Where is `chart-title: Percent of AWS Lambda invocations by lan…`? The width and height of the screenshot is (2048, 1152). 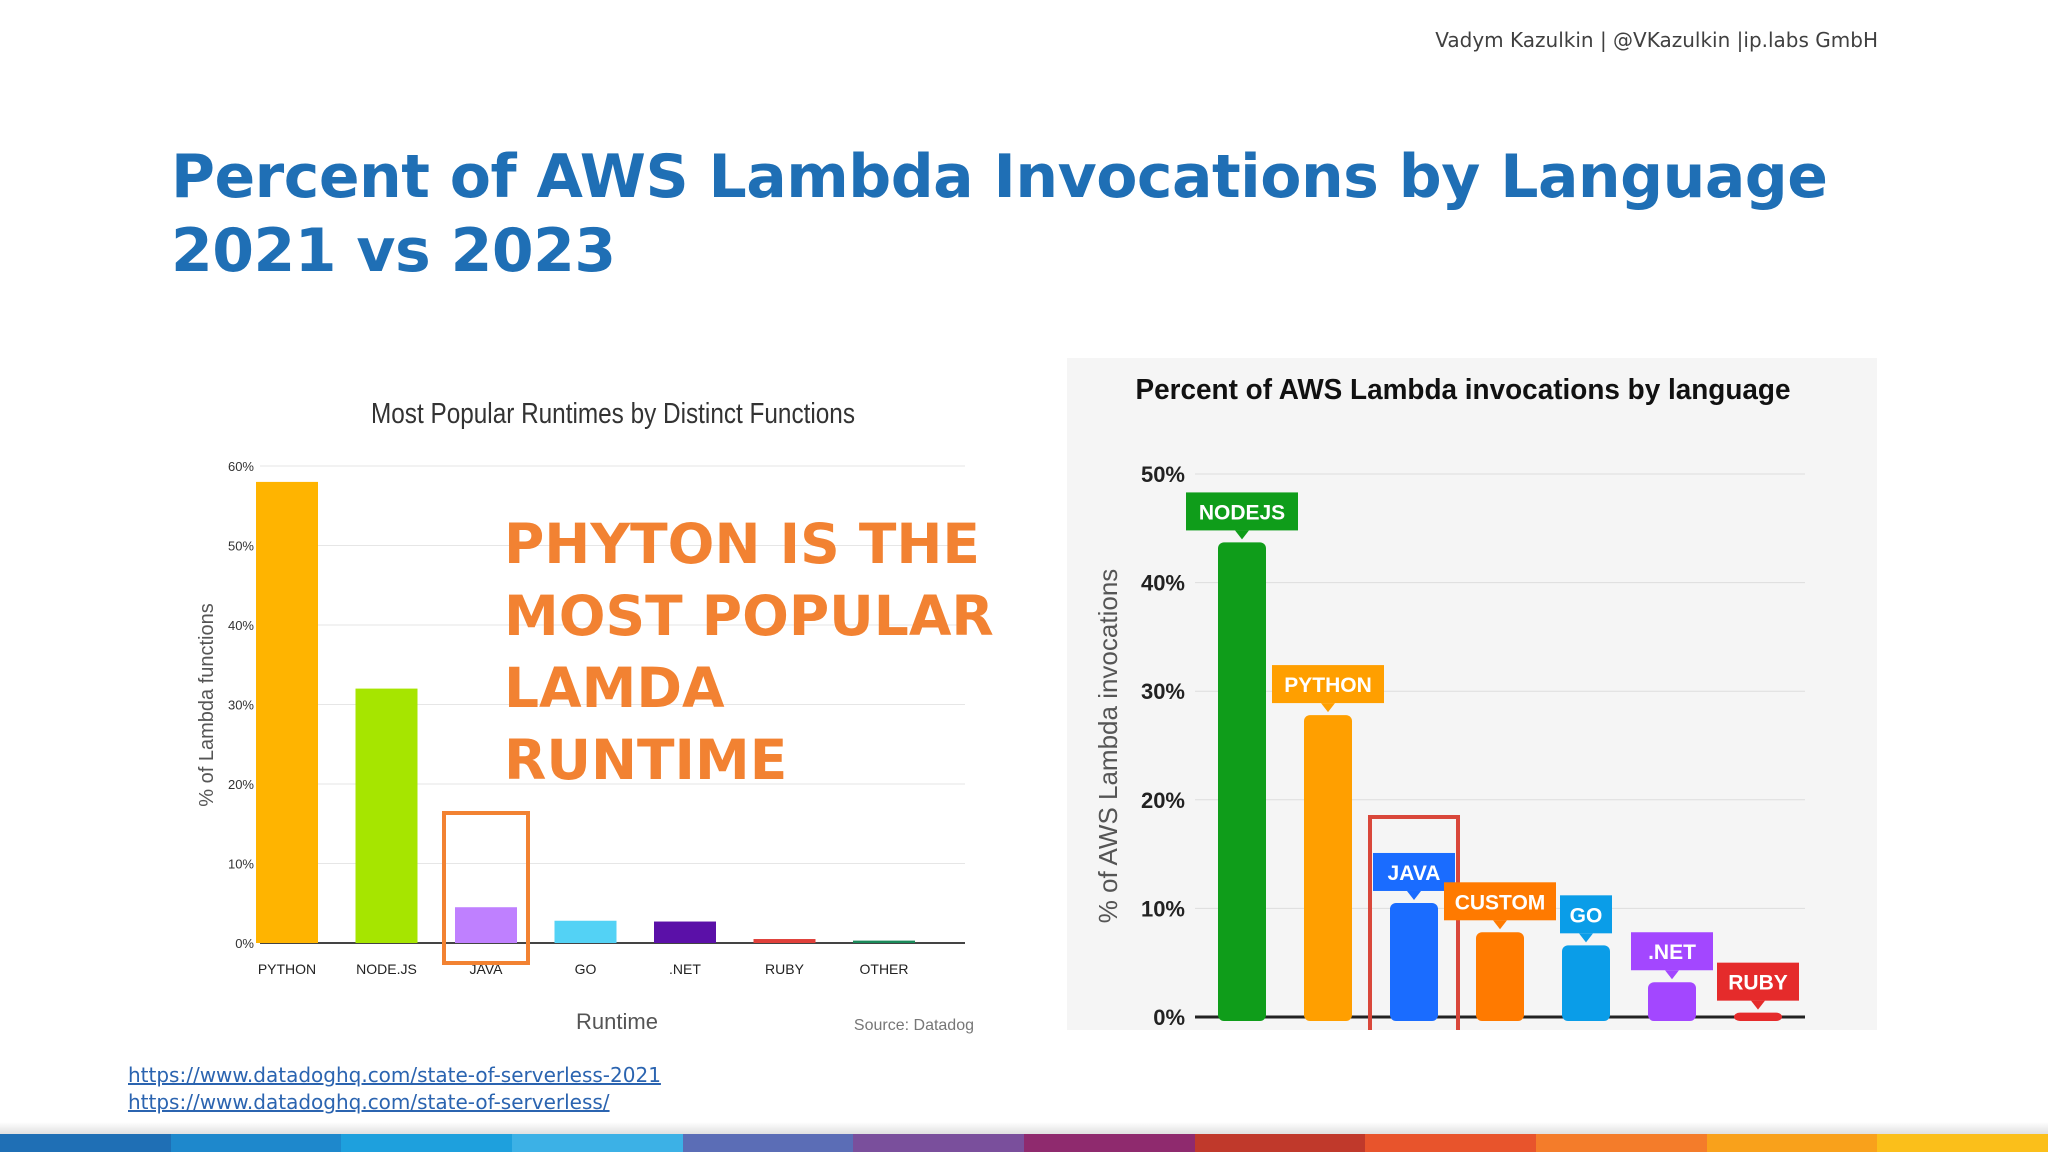 chart-title: Percent of AWS Lambda invocations by lan… is located at coordinates (1463, 390).